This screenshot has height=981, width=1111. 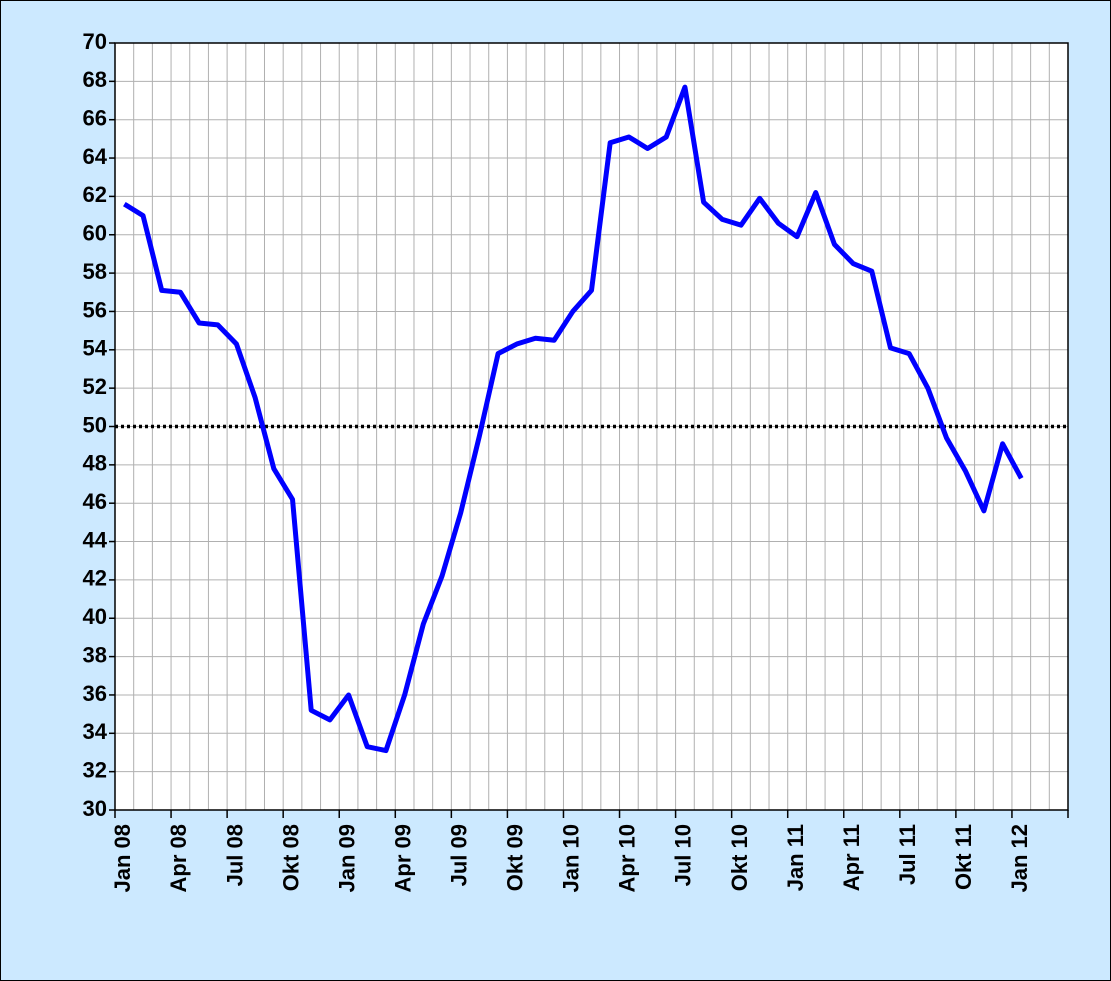 What do you see at coordinates (290, 857) in the screenshot?
I see `x-tick-label: Okt 08` at bounding box center [290, 857].